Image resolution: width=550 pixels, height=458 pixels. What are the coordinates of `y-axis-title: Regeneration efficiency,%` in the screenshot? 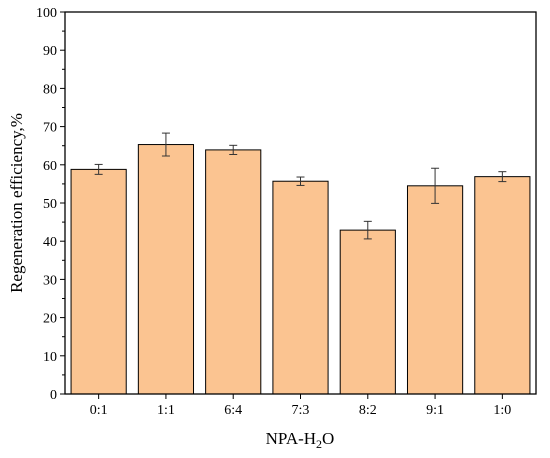 It's located at (16, 203).